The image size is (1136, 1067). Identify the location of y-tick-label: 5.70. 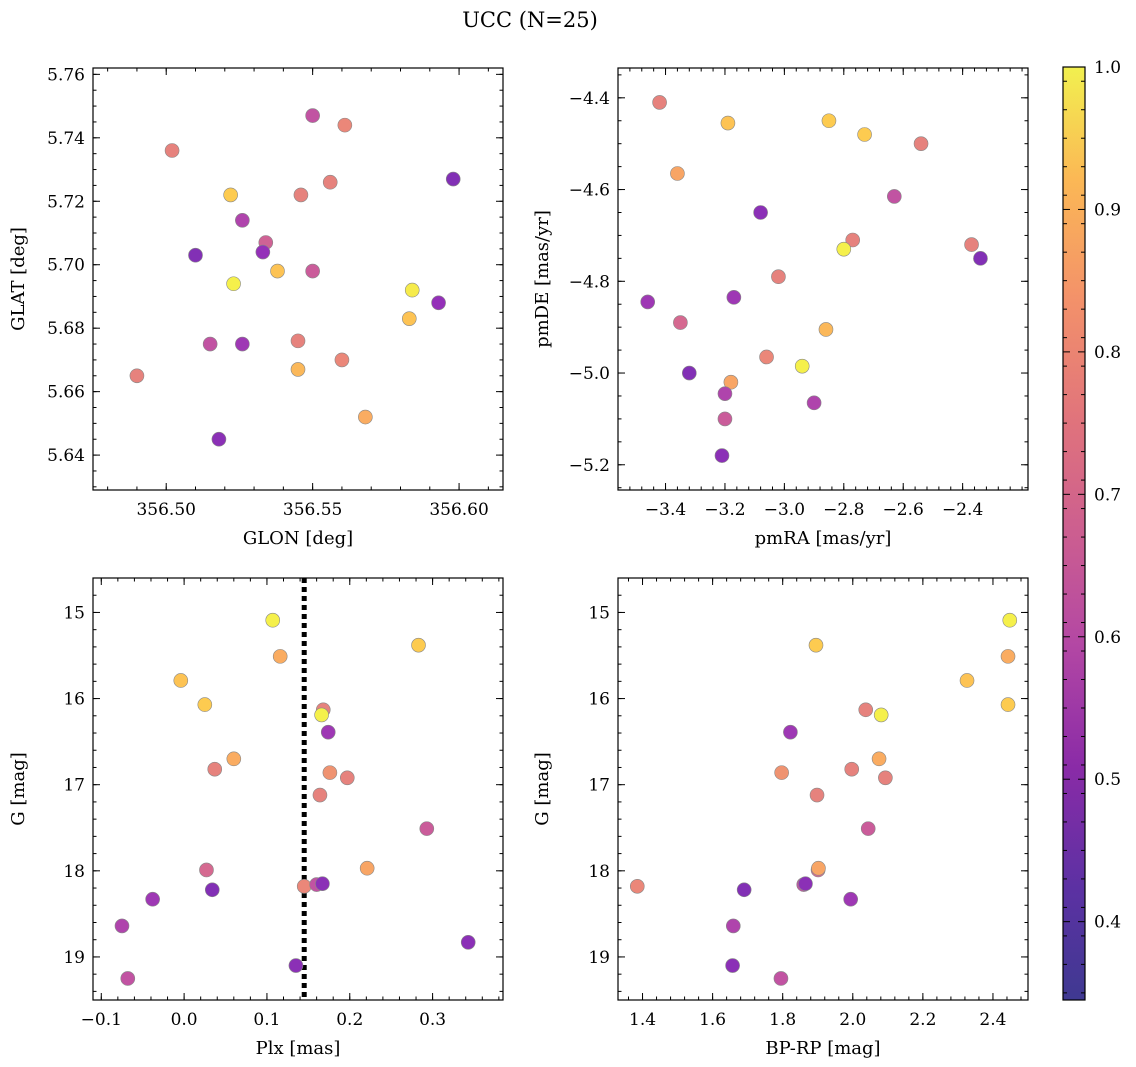
(66, 266).